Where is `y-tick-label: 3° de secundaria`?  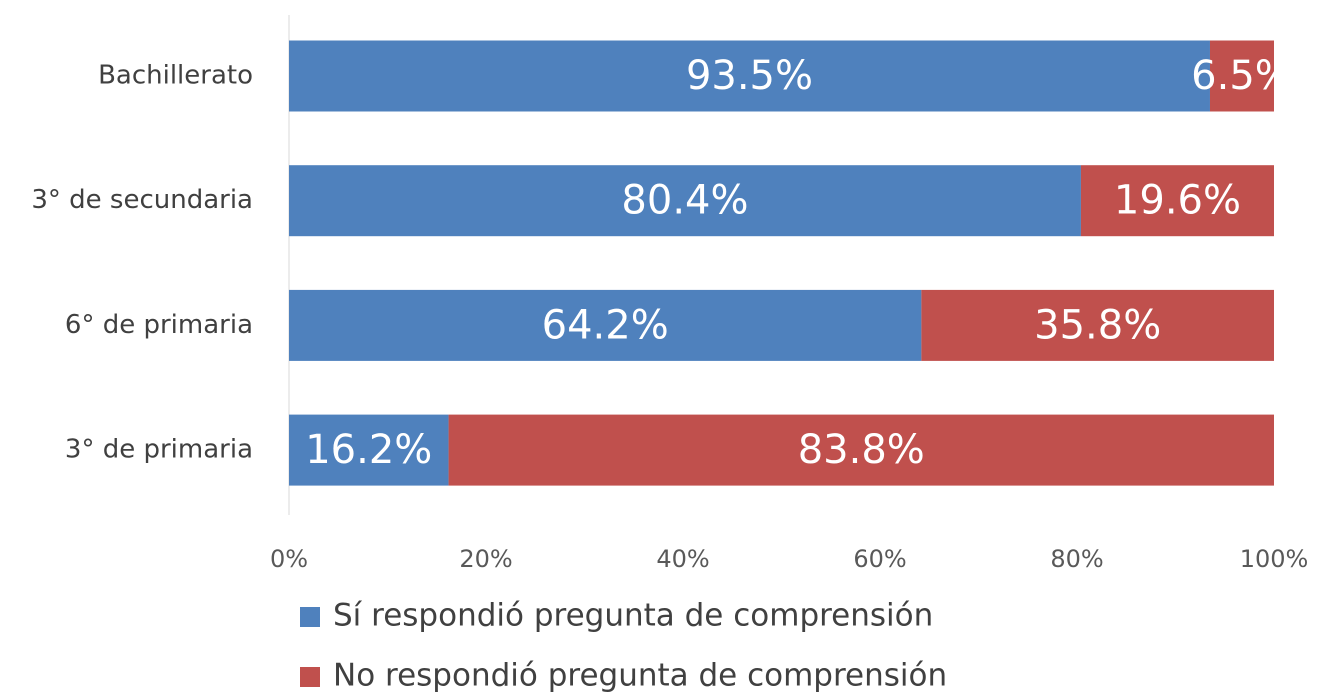 y-tick-label: 3° de secundaria is located at coordinates (142, 200).